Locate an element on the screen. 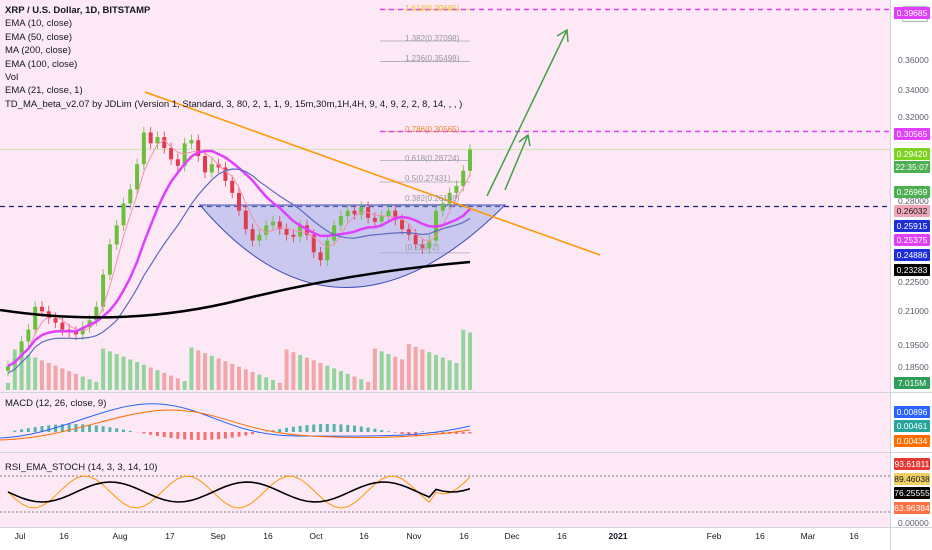 This screenshot has height=550, width=932. macd-title: MACD (12, 26, close, 9) is located at coordinates (56, 403).